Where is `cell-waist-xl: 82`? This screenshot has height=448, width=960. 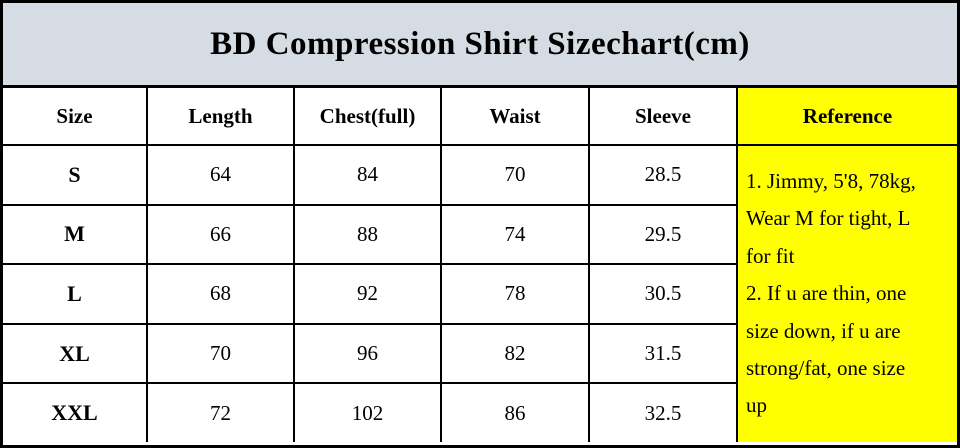 cell-waist-xl: 82 is located at coordinates (515, 353).